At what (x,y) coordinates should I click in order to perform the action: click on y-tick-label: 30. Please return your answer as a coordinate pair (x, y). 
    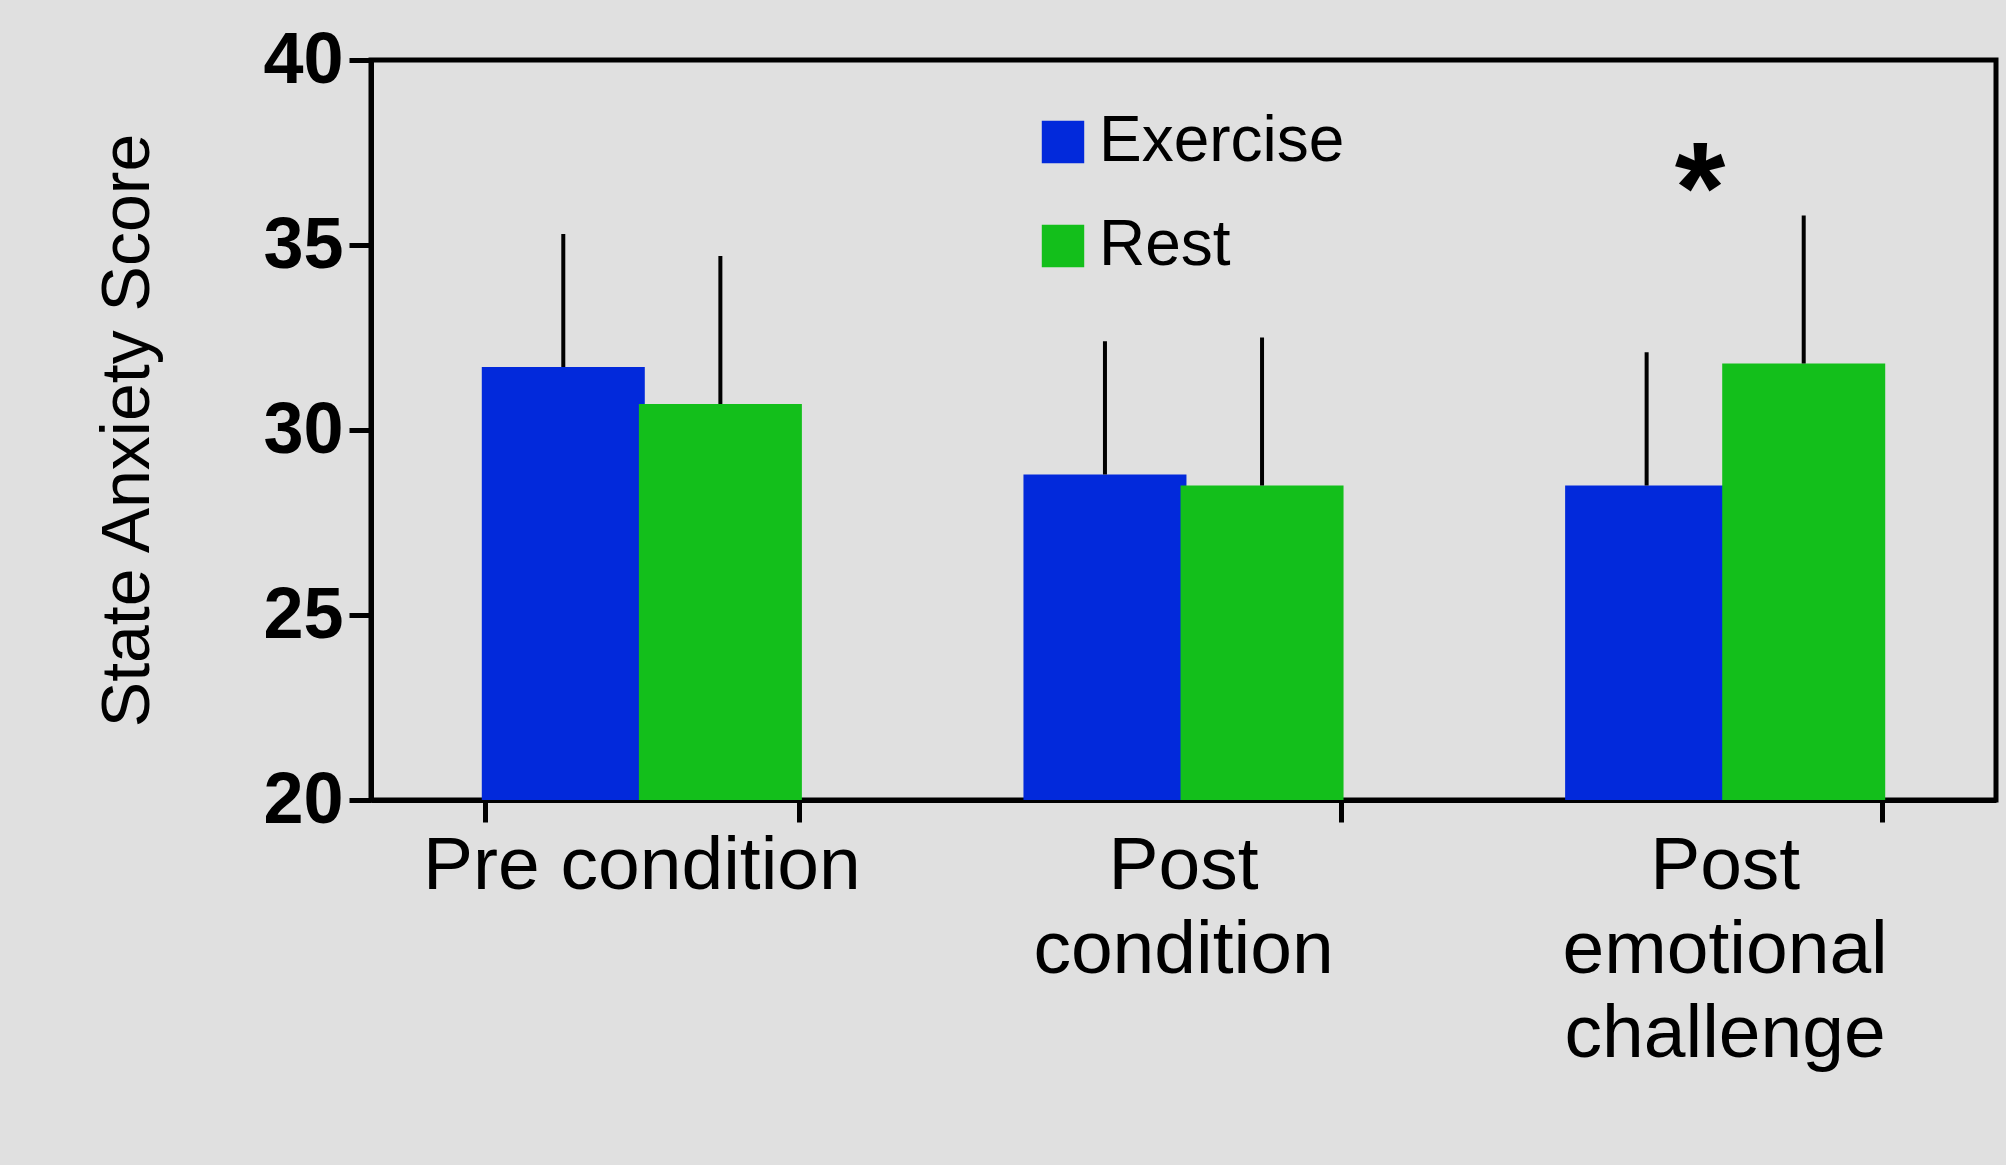
    Looking at the image, I should click on (303, 427).